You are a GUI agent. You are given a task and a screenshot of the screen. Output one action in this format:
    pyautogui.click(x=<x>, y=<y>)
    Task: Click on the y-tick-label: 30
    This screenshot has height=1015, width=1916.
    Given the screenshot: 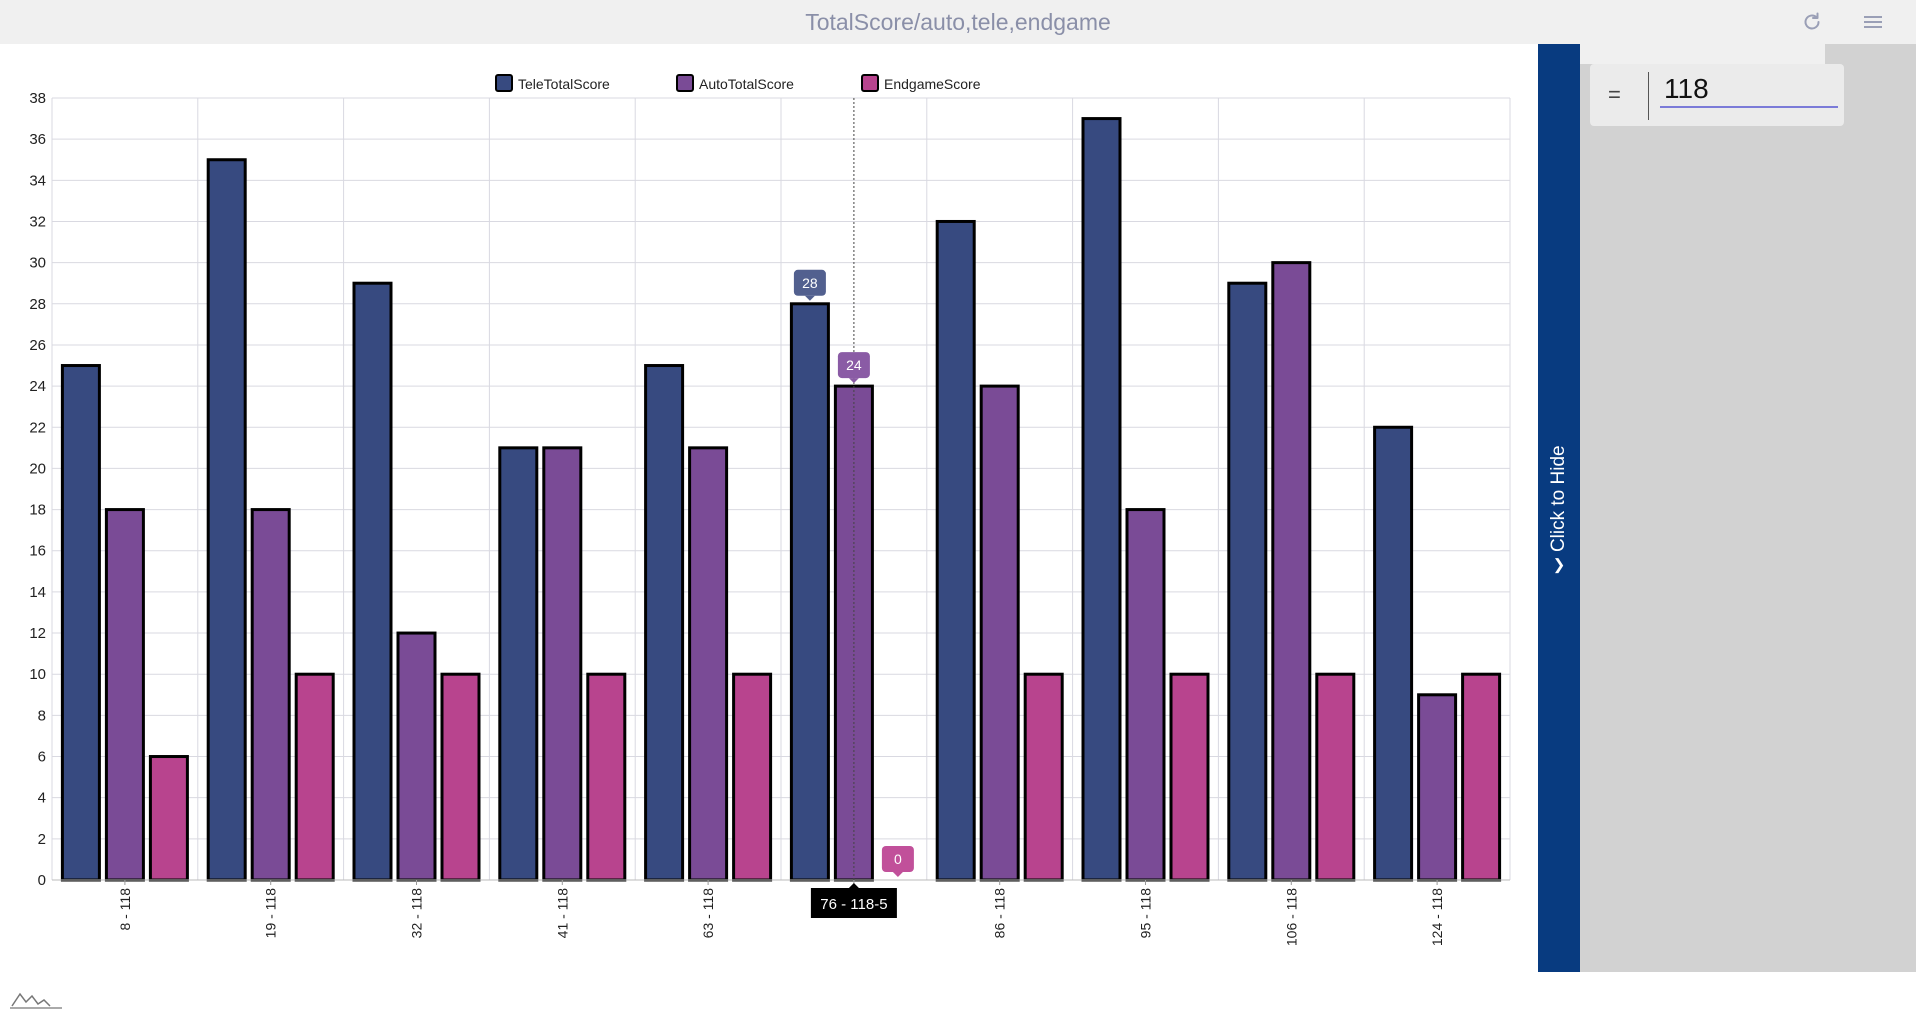 What is the action you would take?
    pyautogui.click(x=37, y=263)
    